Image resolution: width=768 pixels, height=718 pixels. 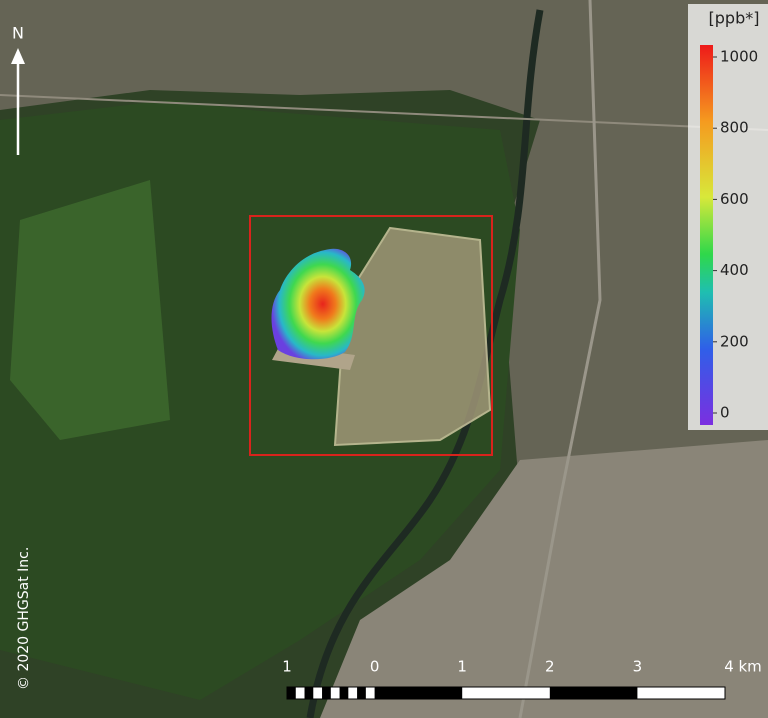 I want to click on road, so click(x=560, y=359).